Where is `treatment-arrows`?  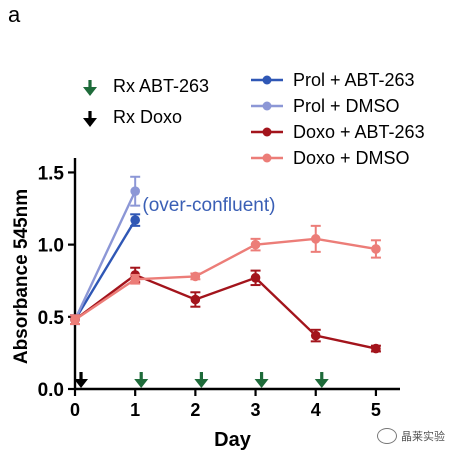 treatment-arrows is located at coordinates (201, 380).